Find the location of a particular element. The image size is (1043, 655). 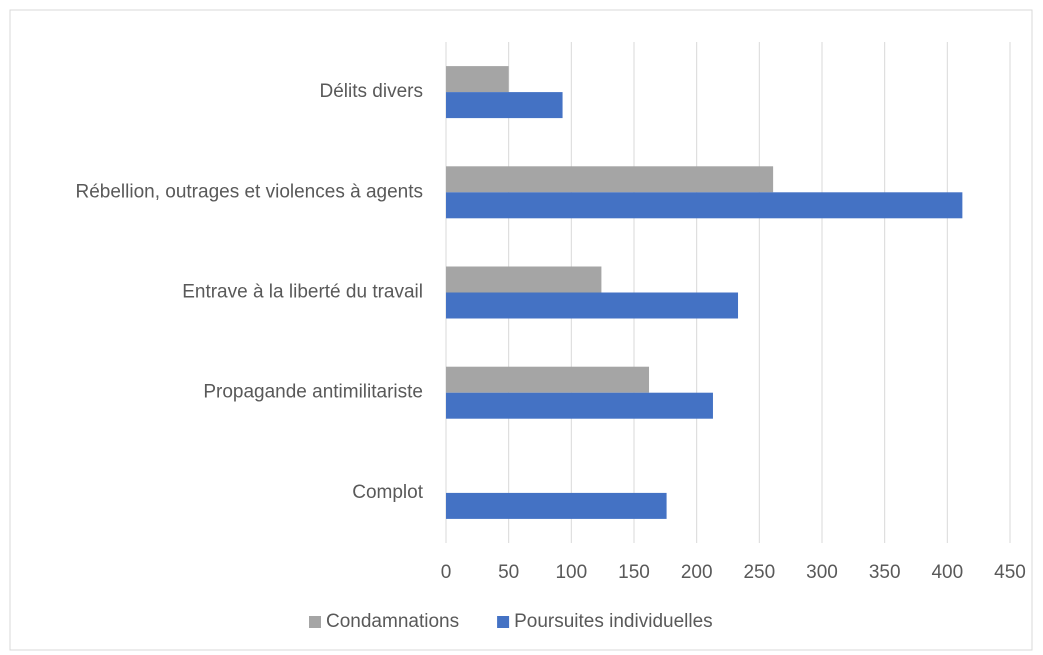

x-tick-label: 150 is located at coordinates (634, 572).